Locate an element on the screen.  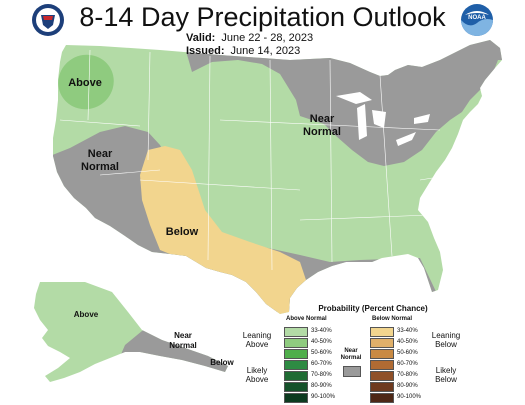
map-label-above-nw: Above is located at coordinates (85, 83).